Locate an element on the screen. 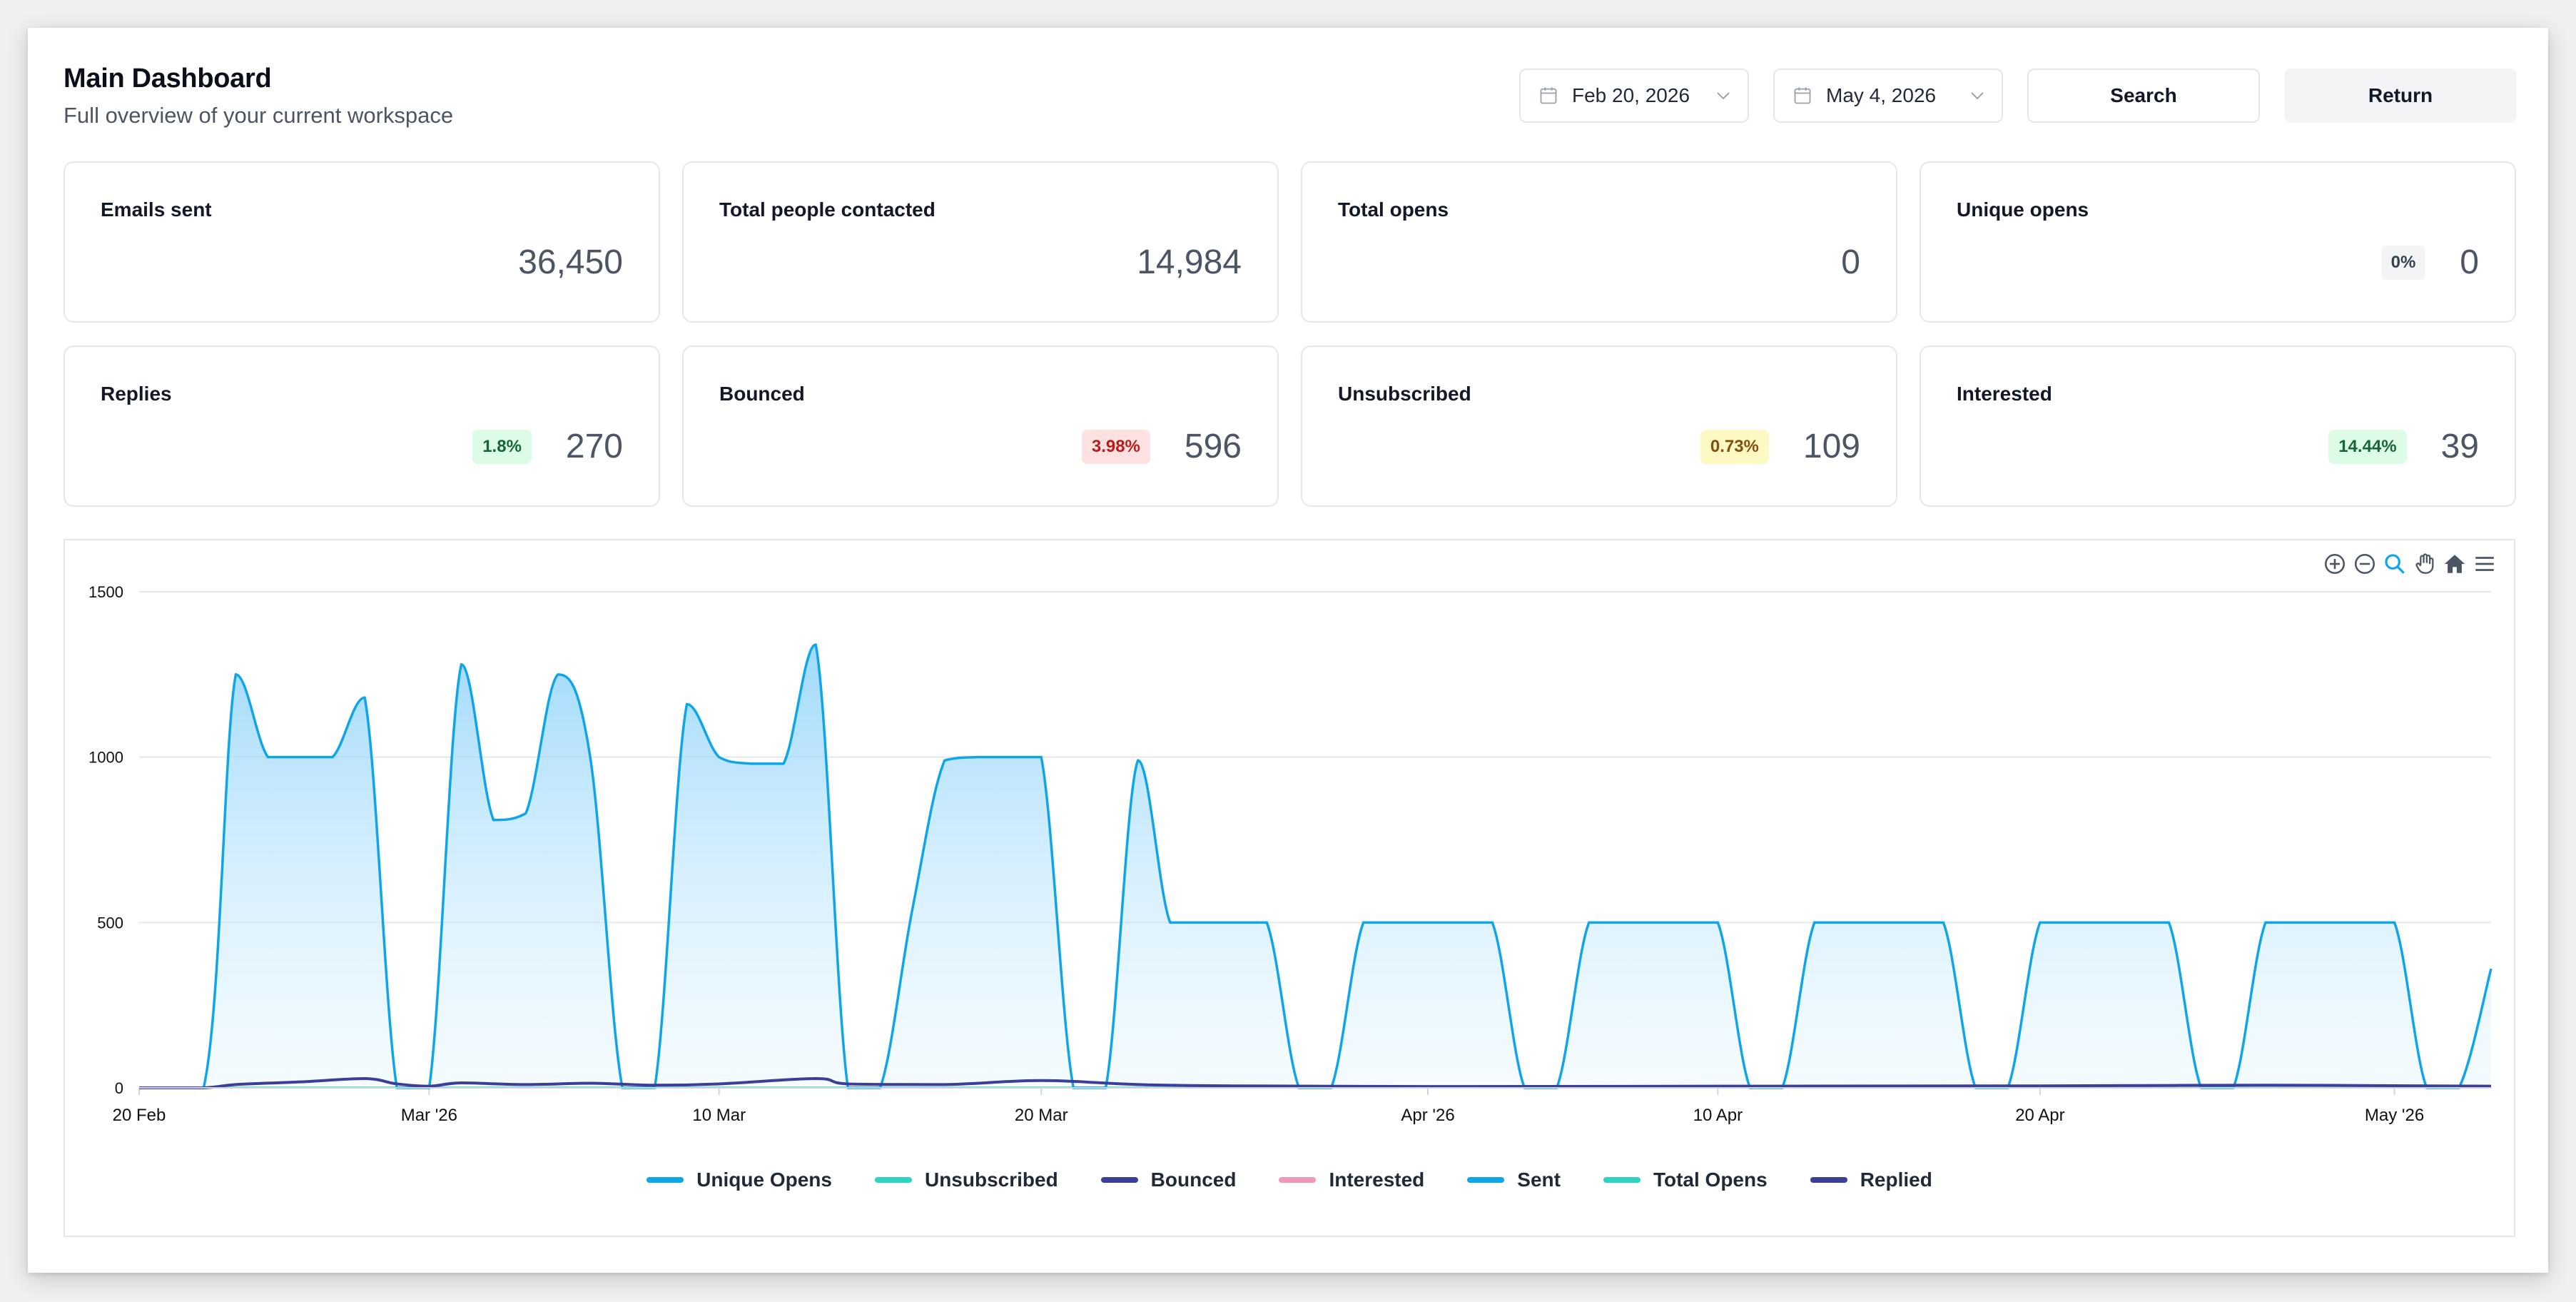 The image size is (2576, 1302). end-date-picker: May 4, 2026 is located at coordinates (1888, 96).